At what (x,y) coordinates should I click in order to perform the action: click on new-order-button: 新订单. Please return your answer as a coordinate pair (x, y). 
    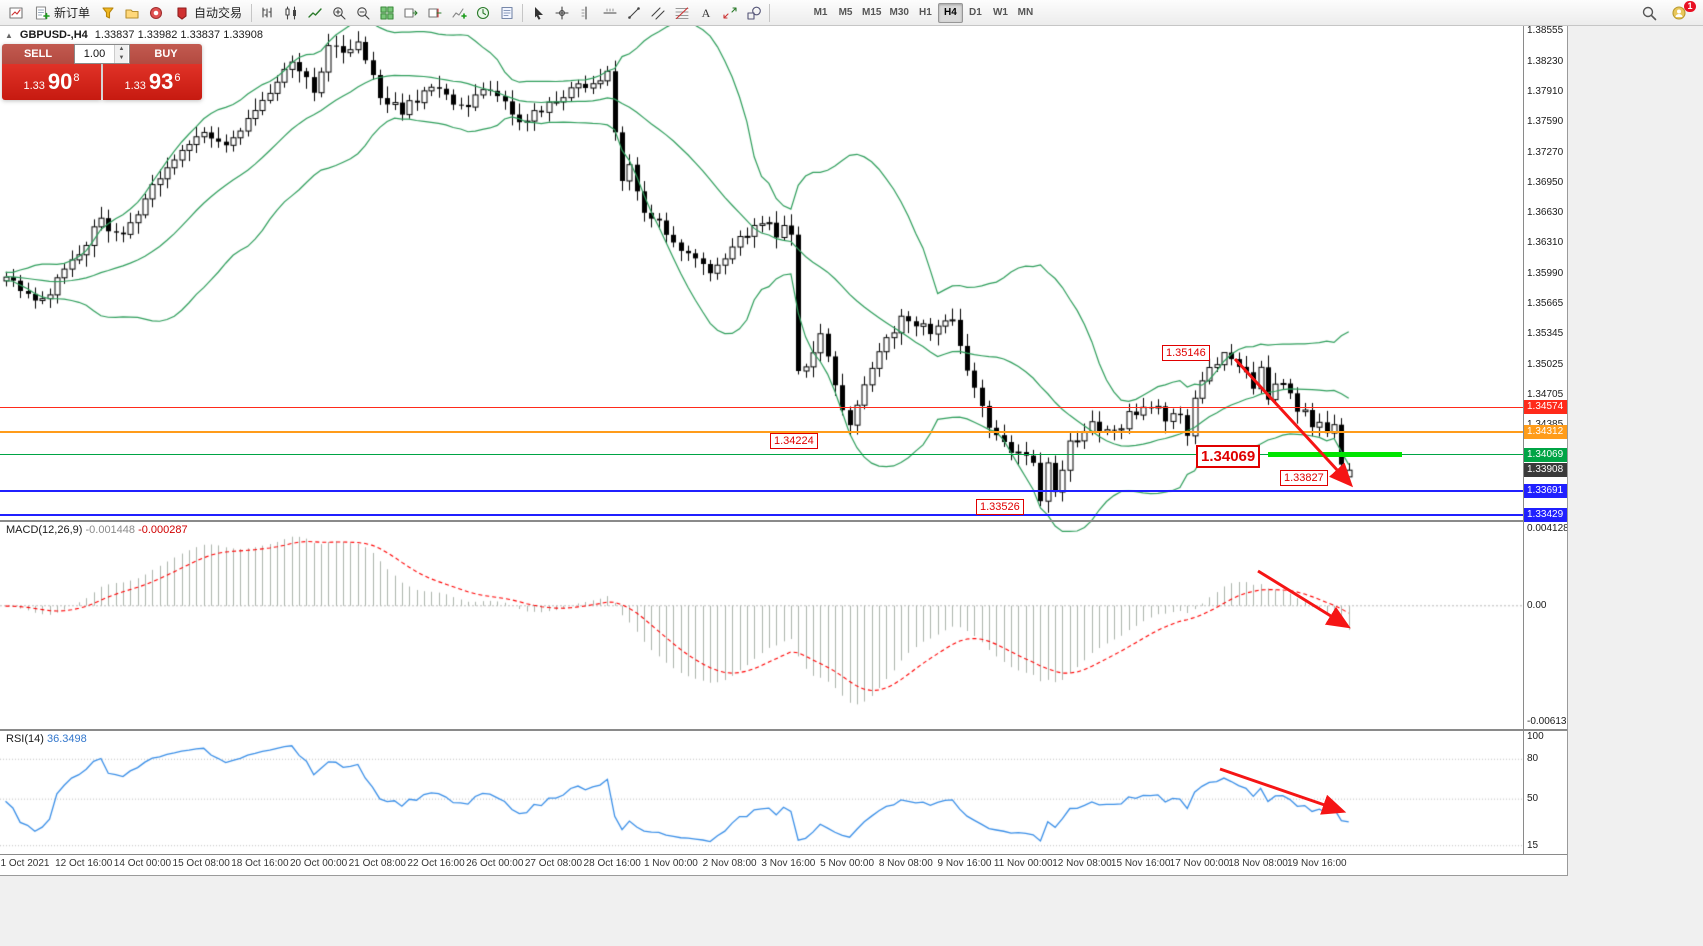
    Looking at the image, I should click on (62, 13).